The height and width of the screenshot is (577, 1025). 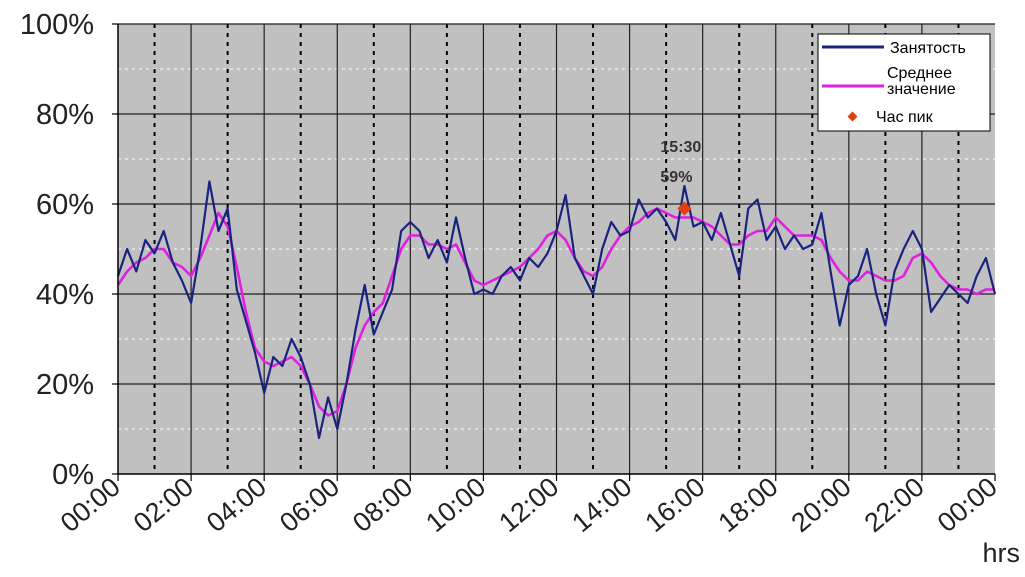 I want to click on x-tick-label: 22:00, so click(x=894, y=505).